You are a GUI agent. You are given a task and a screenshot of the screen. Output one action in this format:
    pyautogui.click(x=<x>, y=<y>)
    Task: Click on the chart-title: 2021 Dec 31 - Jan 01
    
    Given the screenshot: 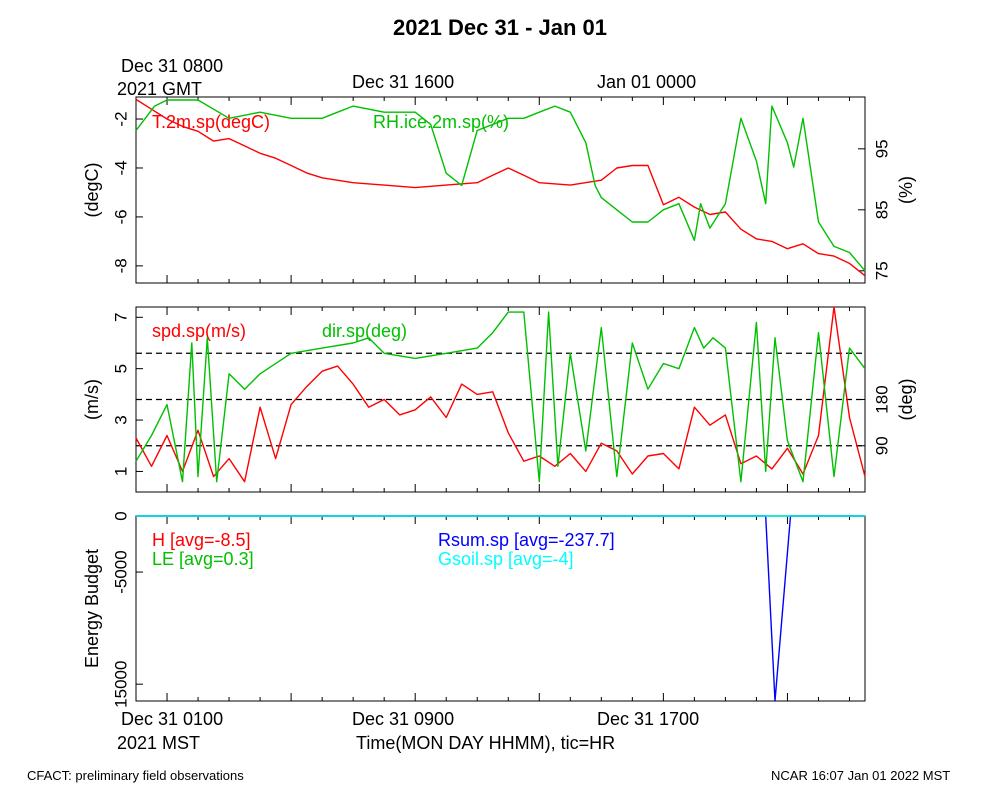 What is the action you would take?
    pyautogui.click(x=500, y=27)
    